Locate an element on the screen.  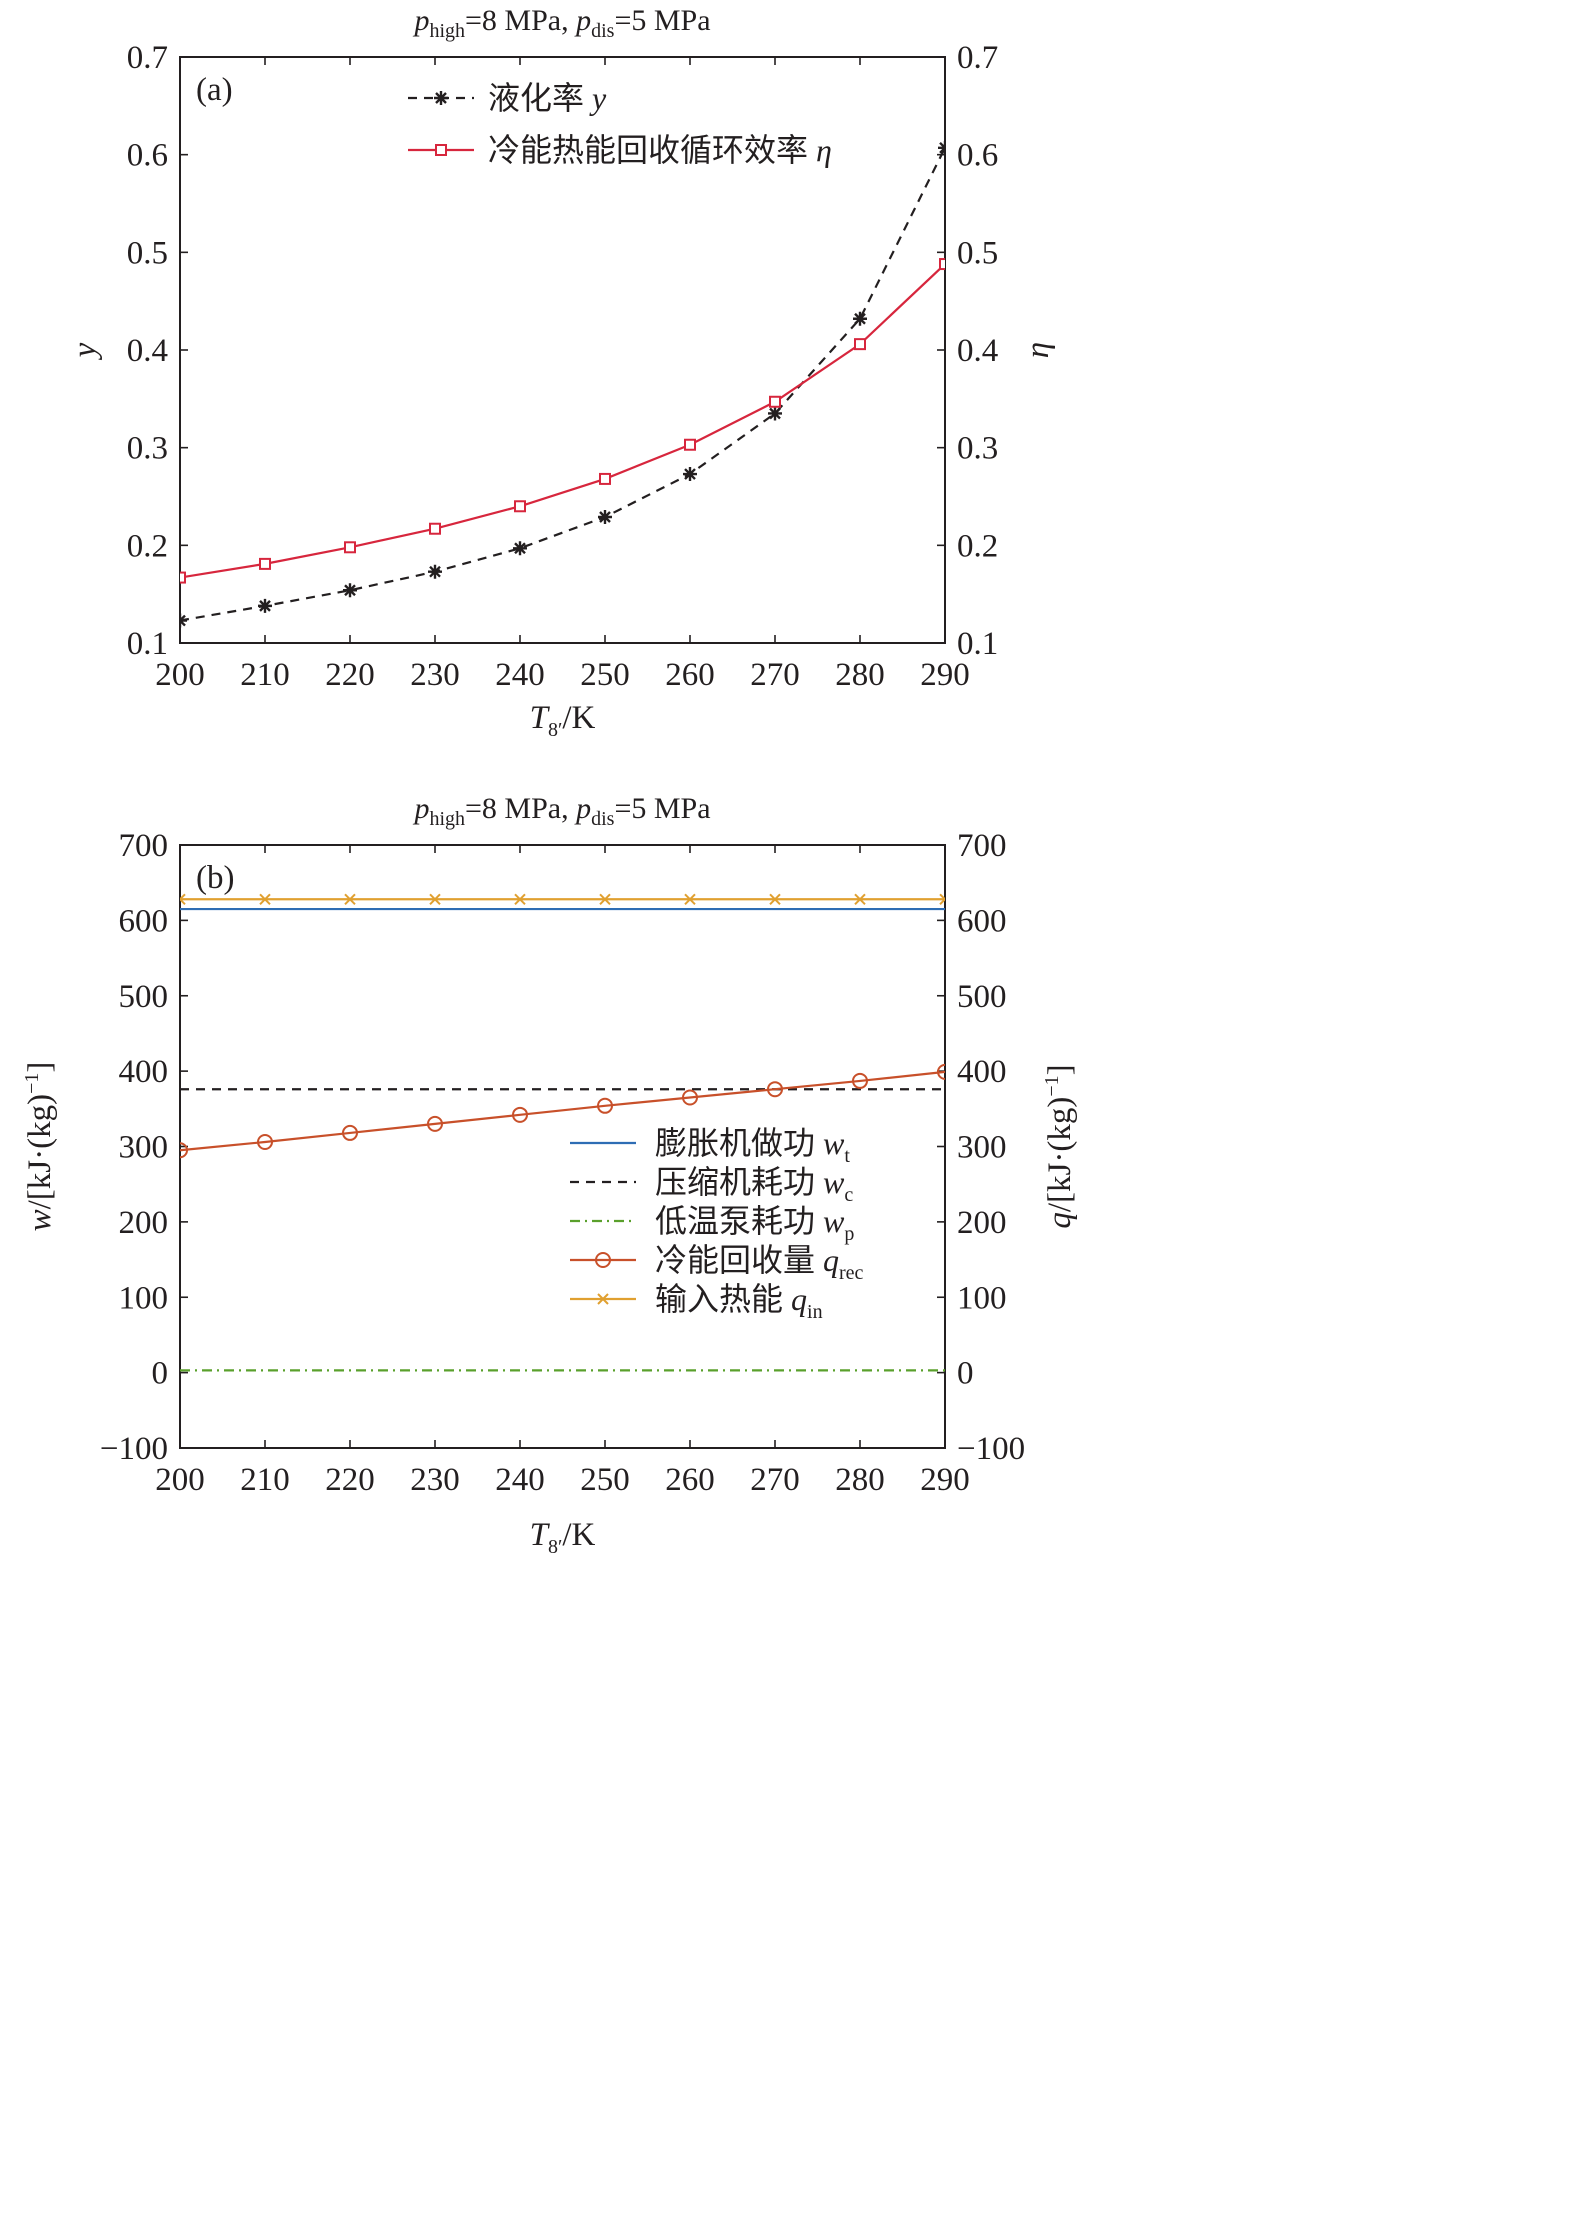
y-tick-label-right: 0.5 is located at coordinates (977, 253).